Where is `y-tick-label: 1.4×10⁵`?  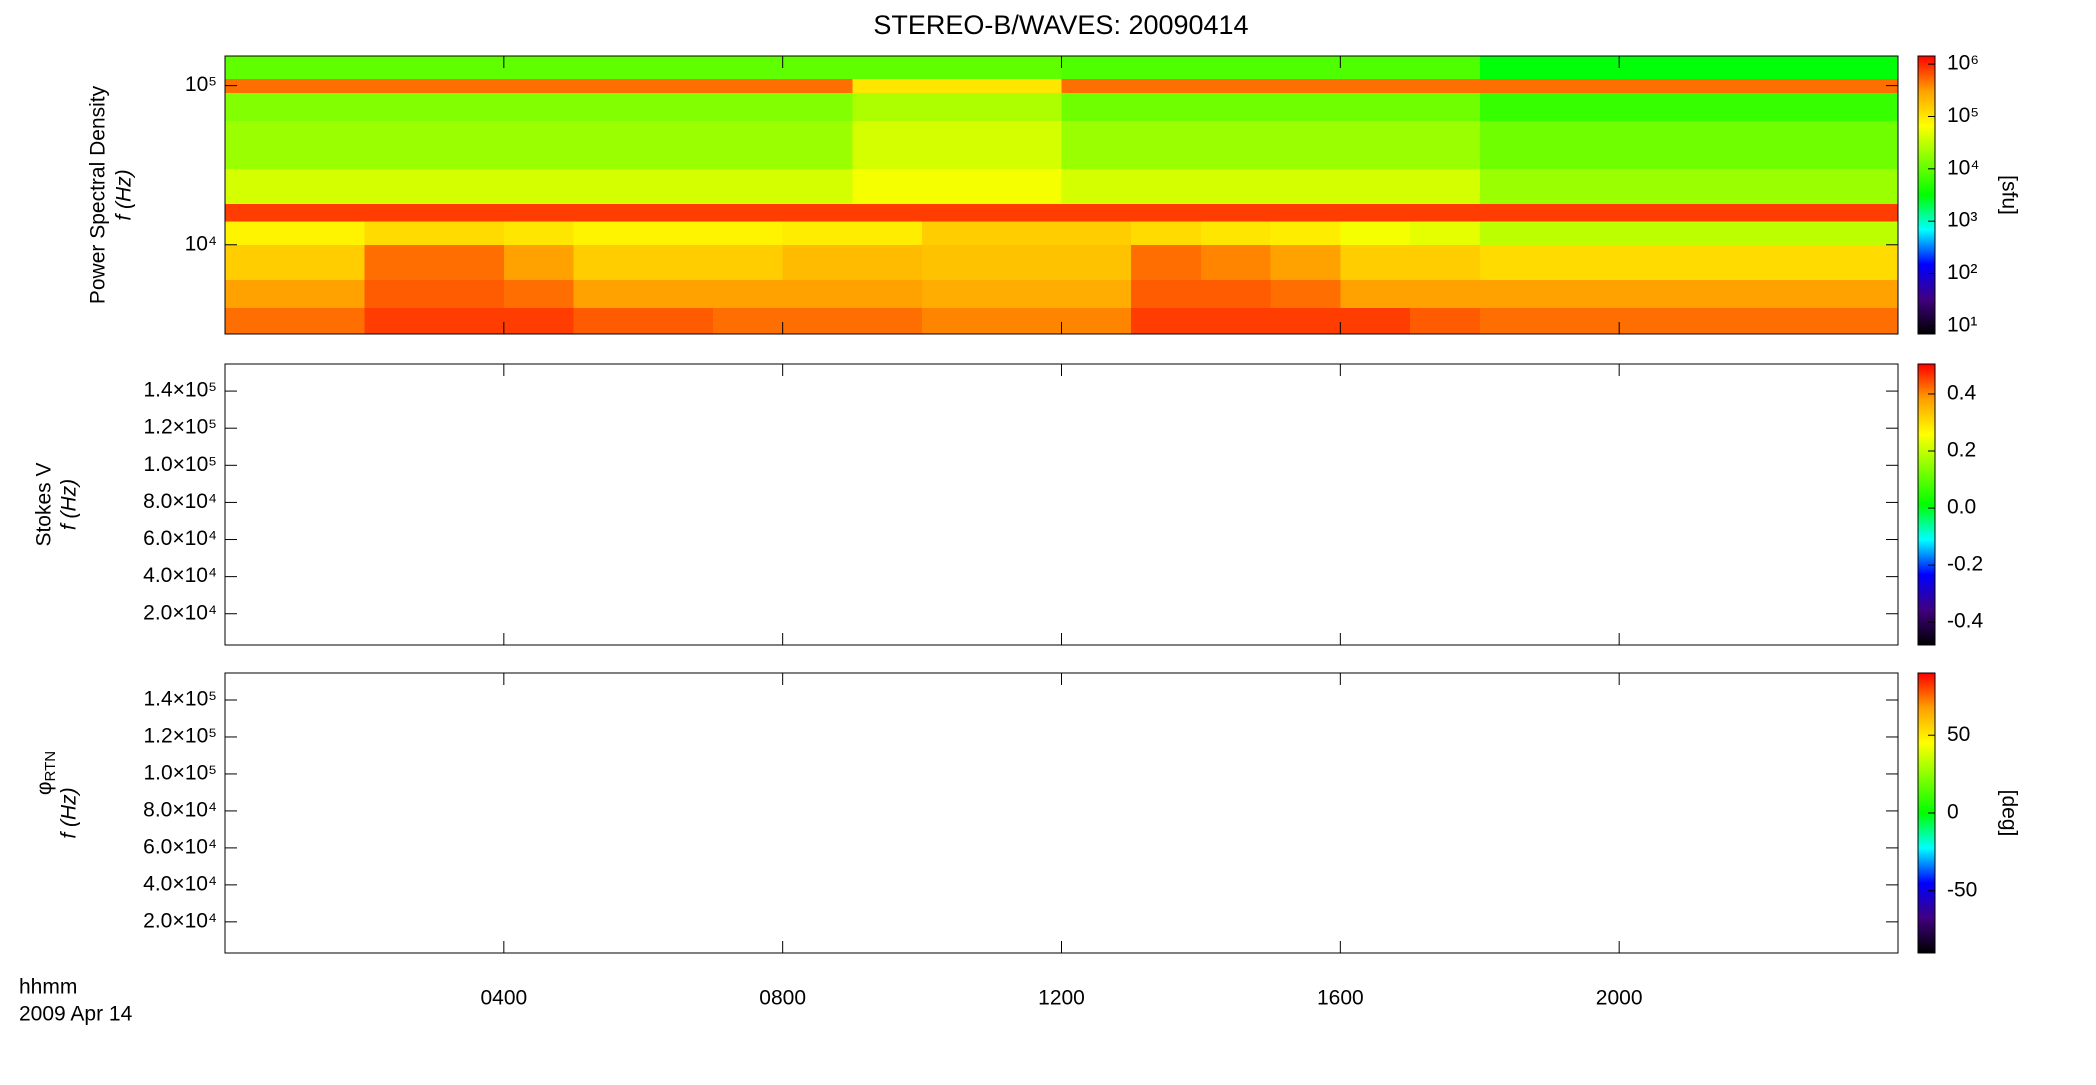
y-tick-label: 1.4×10⁵ is located at coordinates (180, 699).